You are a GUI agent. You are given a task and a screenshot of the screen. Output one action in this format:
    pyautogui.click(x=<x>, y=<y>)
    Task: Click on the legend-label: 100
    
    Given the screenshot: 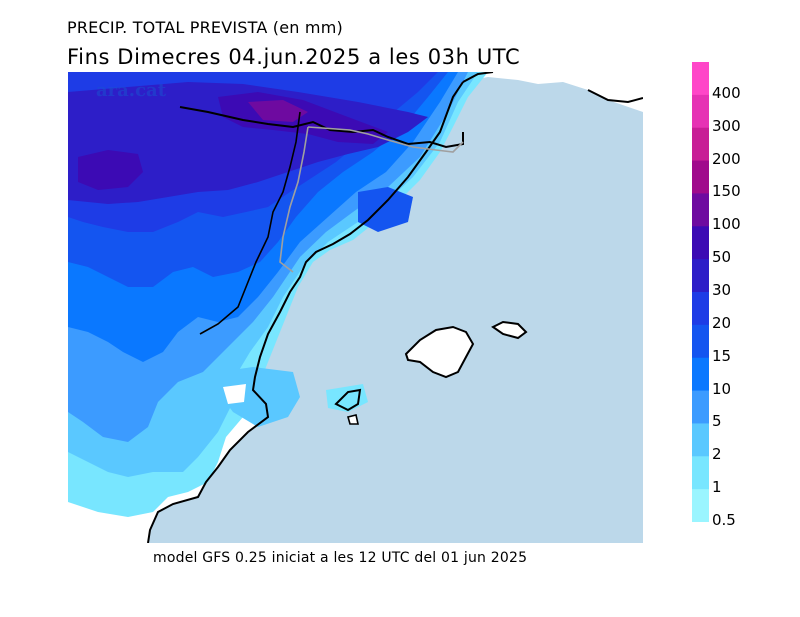 What is the action you would take?
    pyautogui.click(x=726, y=224)
    